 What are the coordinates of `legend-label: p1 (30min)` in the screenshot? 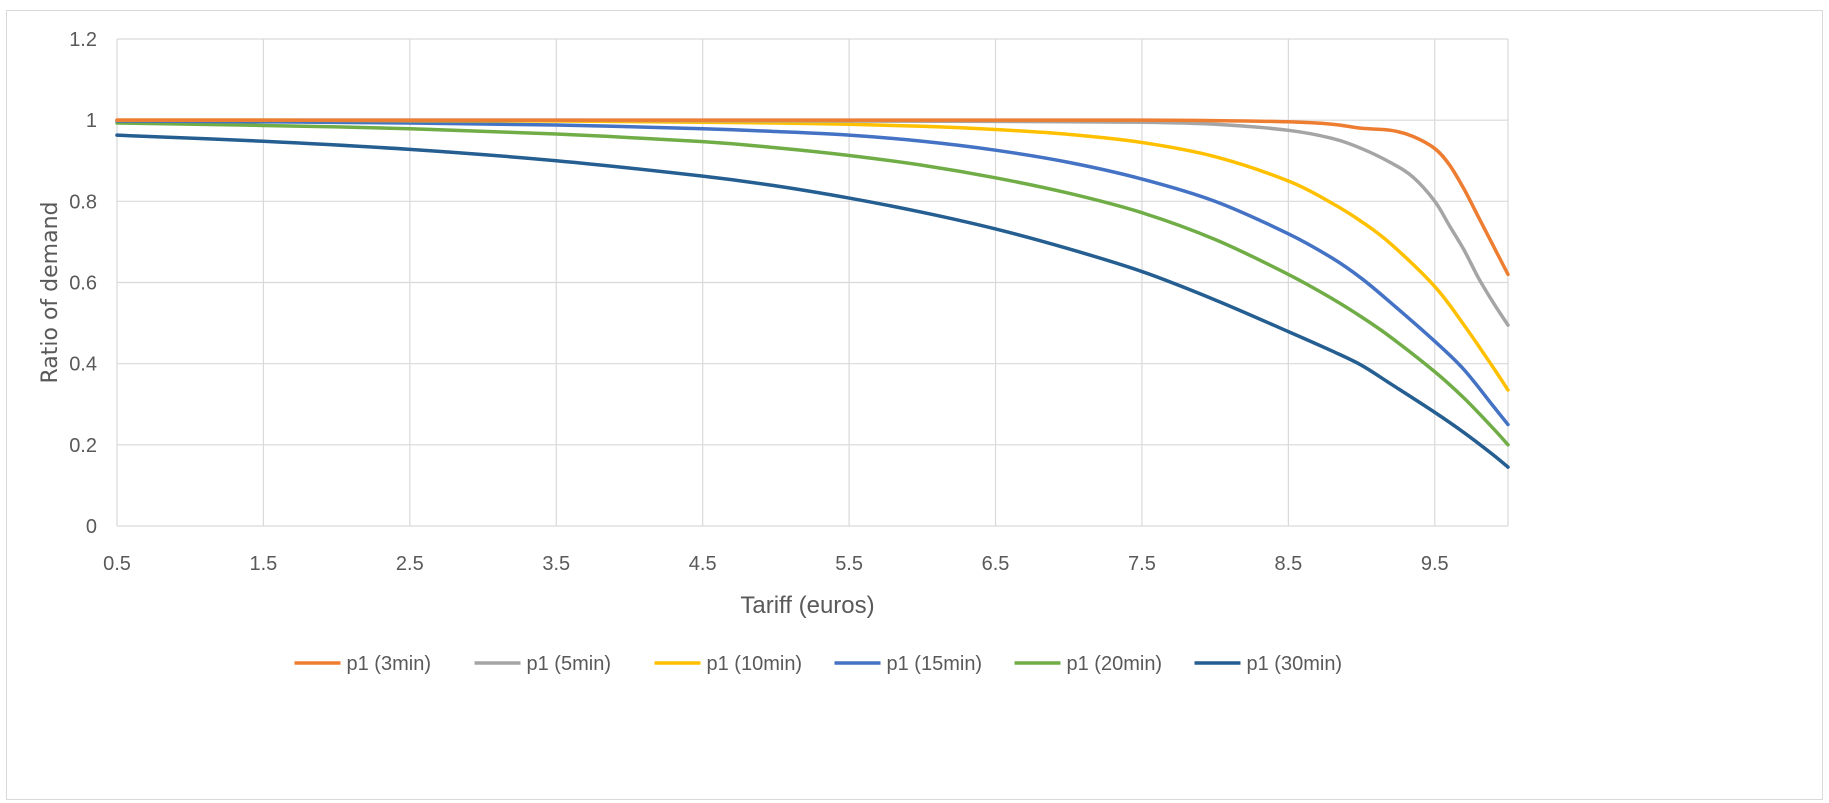 It's located at (1295, 664).